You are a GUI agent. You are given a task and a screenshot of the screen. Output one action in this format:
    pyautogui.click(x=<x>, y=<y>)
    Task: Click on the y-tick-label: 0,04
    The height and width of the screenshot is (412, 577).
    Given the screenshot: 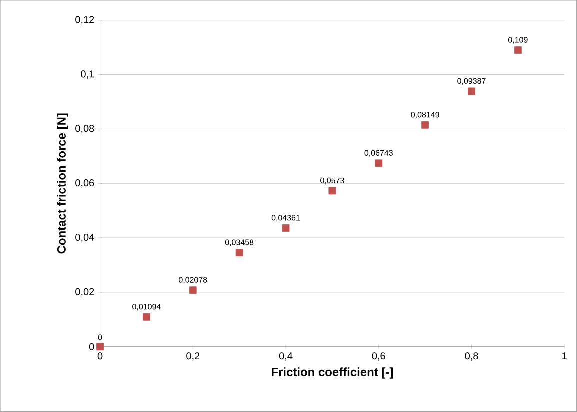 What is the action you would take?
    pyautogui.click(x=85, y=238)
    